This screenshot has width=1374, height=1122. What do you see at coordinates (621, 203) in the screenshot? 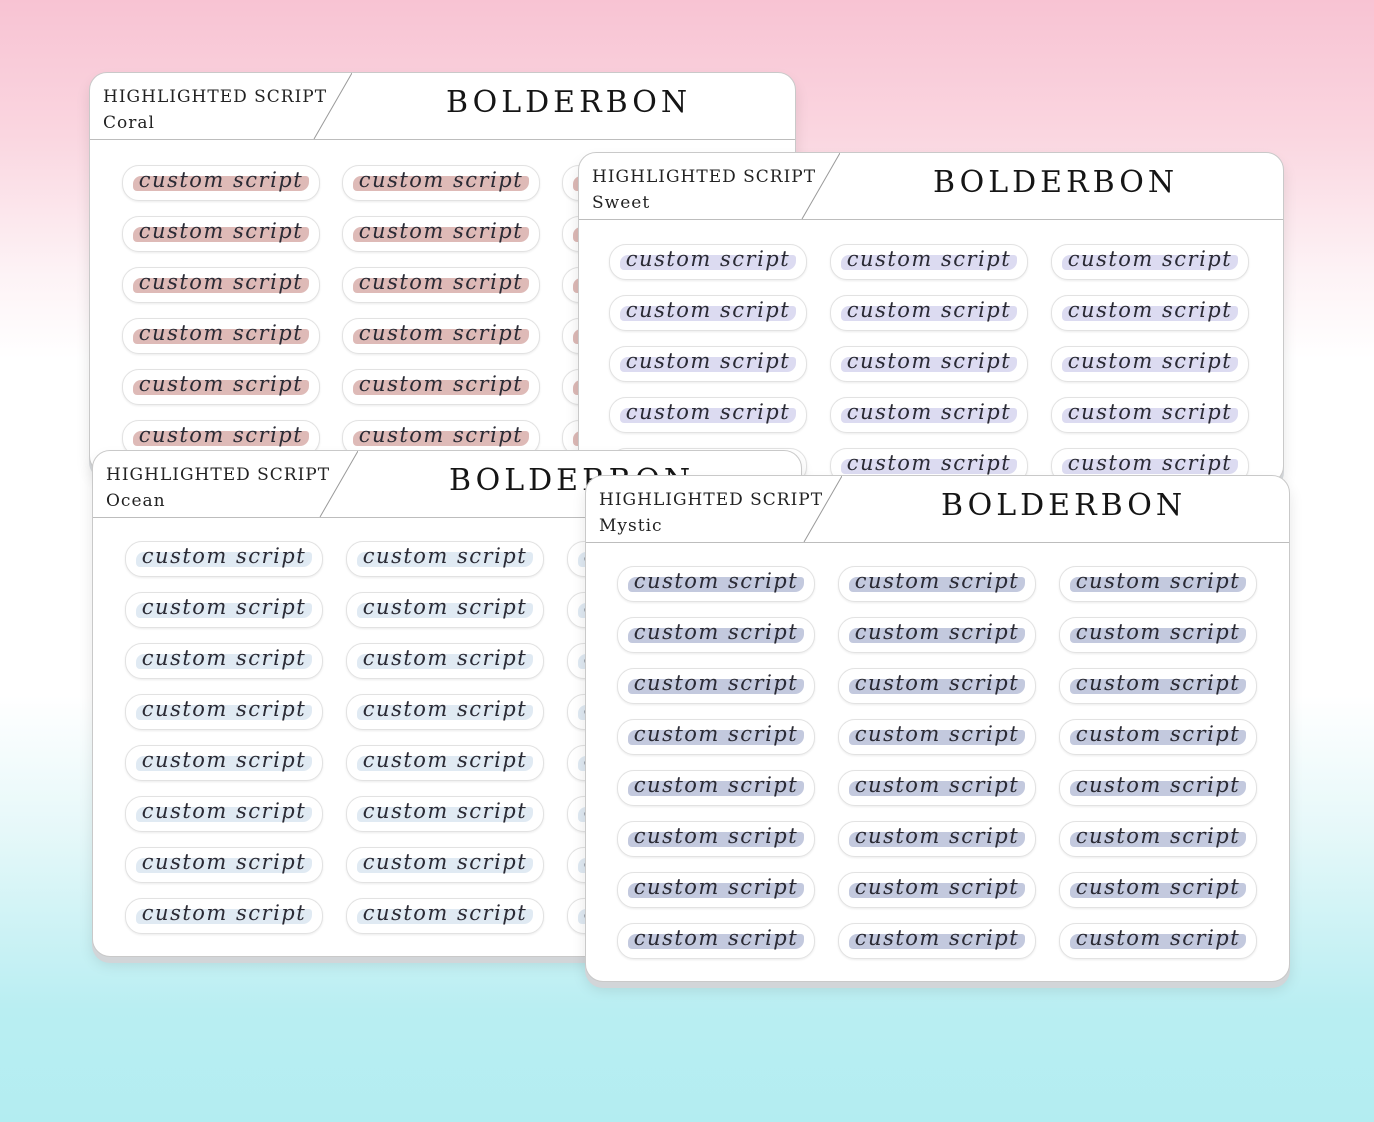
I see `variant-name: Sweet` at bounding box center [621, 203].